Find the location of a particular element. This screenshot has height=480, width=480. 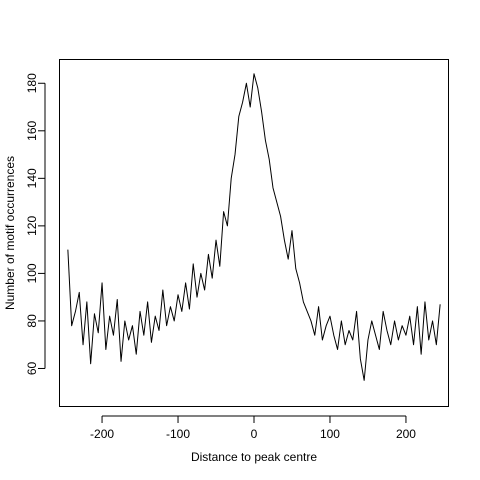

x-tick-label: 200 is located at coordinates (406, 434).